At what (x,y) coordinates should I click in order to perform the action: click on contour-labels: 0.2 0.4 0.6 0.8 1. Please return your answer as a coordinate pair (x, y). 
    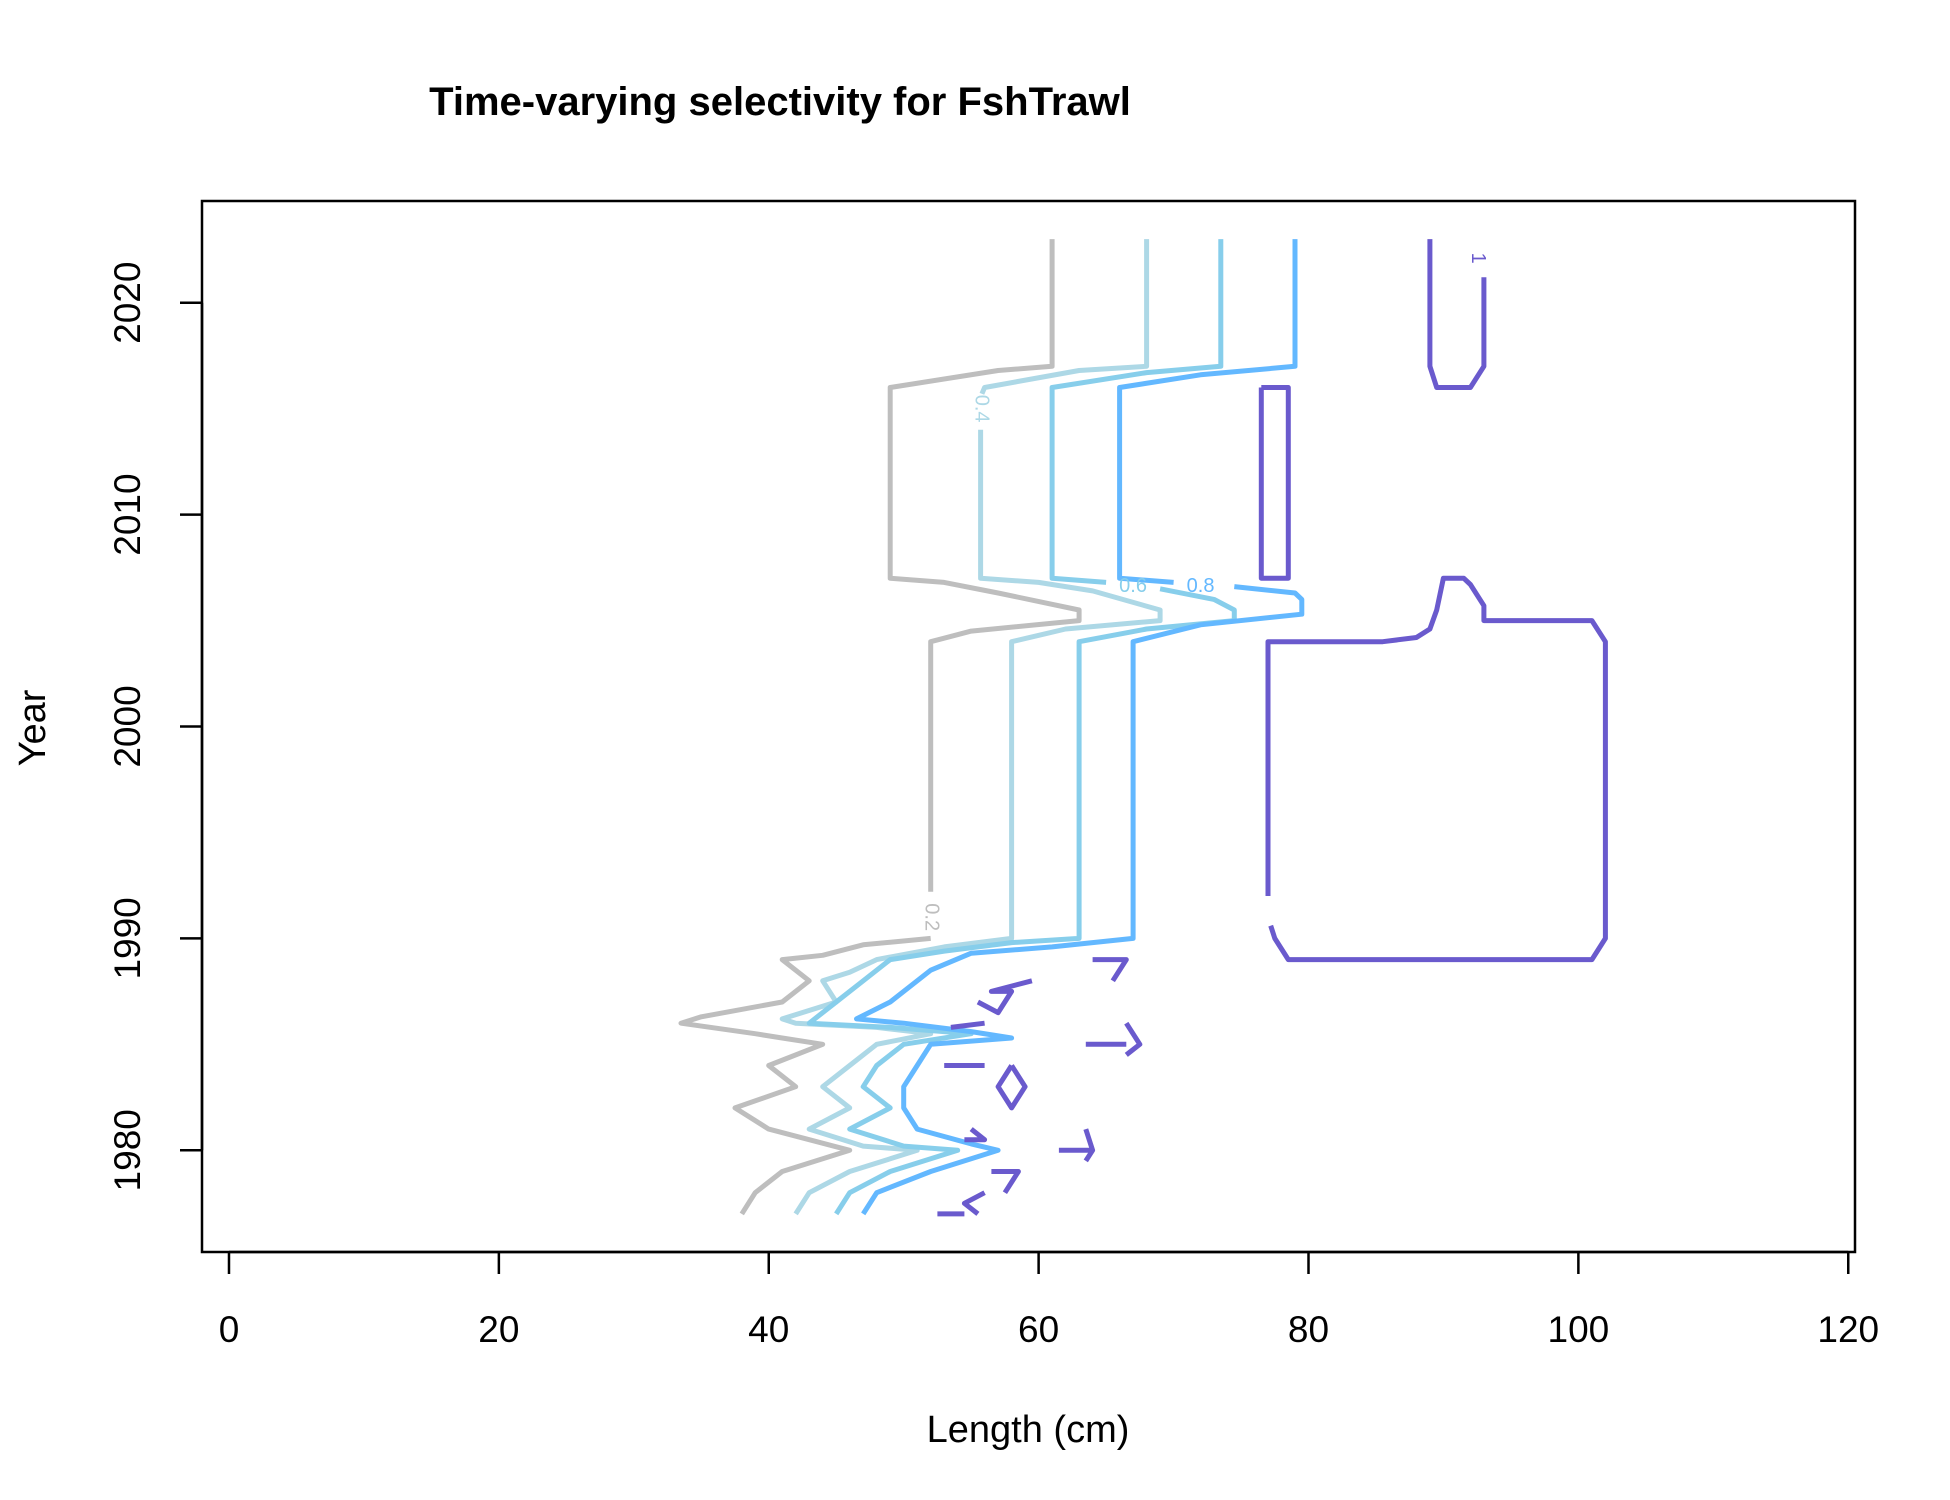
    Looking at the image, I should click on (1204, 592).